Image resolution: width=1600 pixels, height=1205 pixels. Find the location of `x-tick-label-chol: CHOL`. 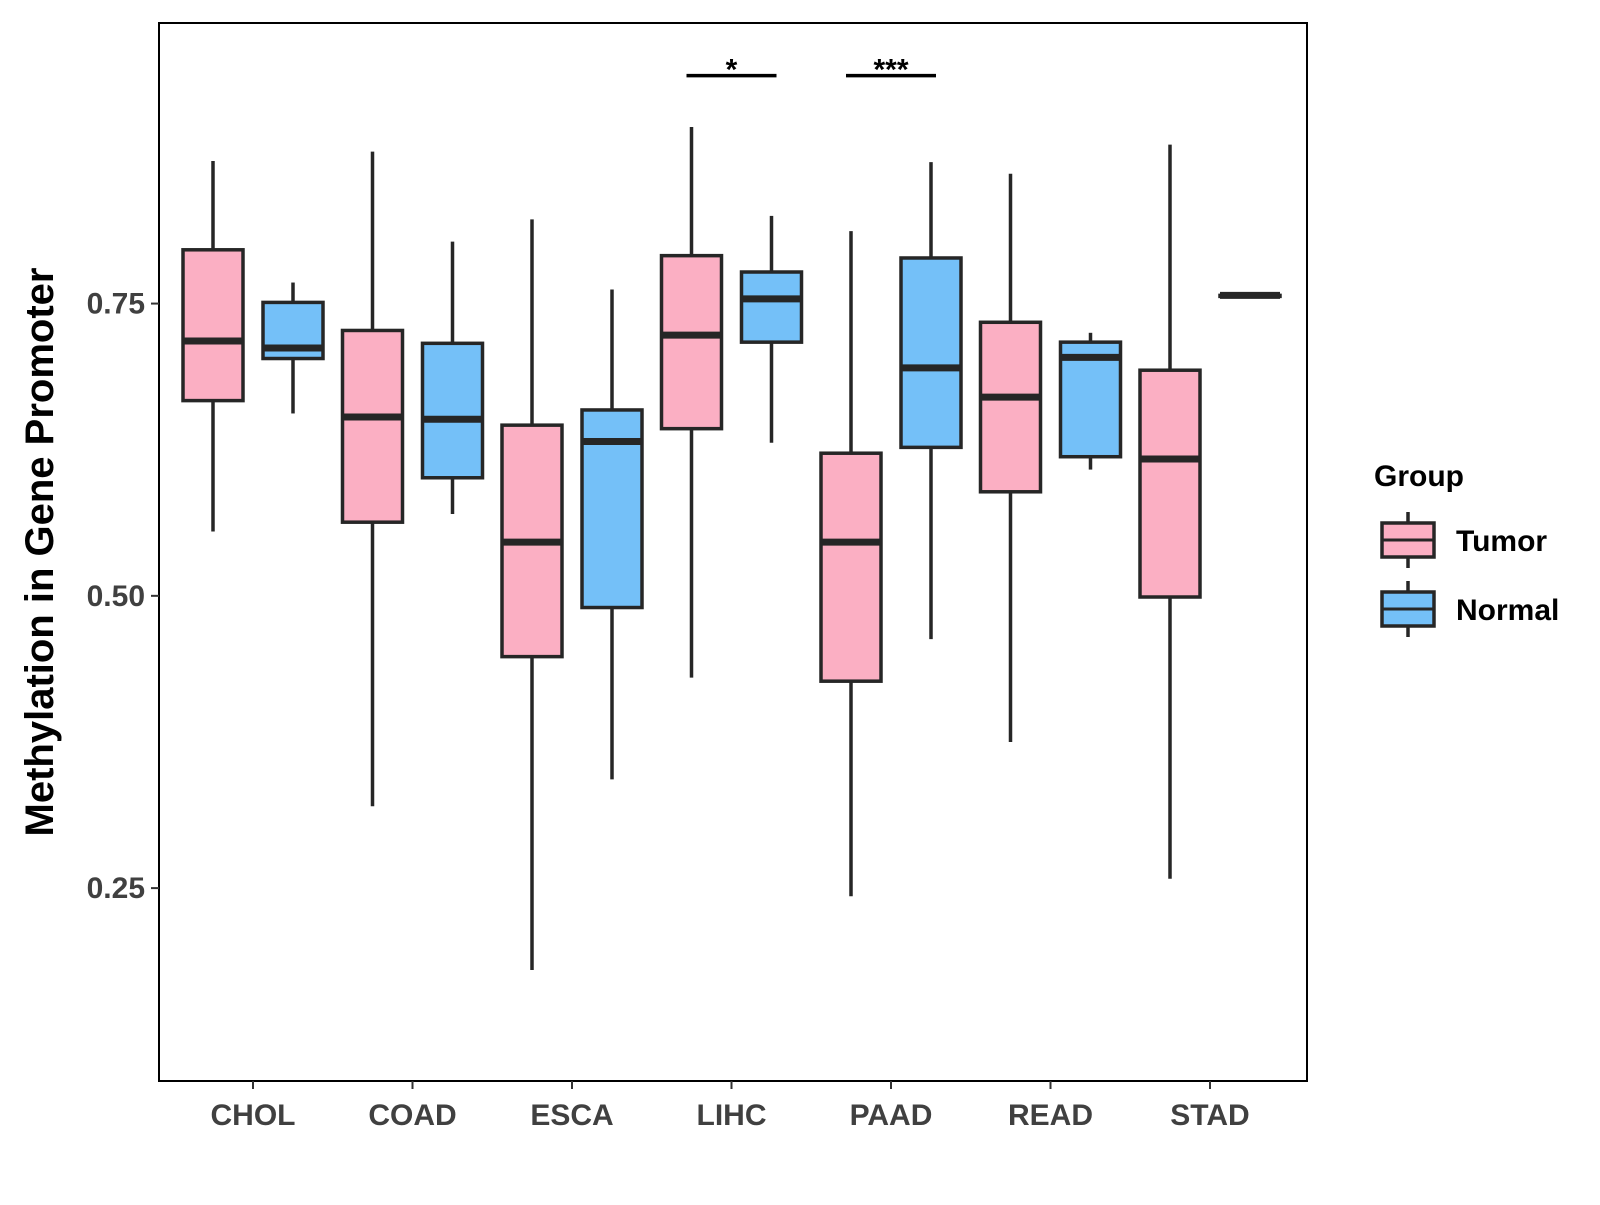

x-tick-label-chol: CHOL is located at coordinates (253, 1115).